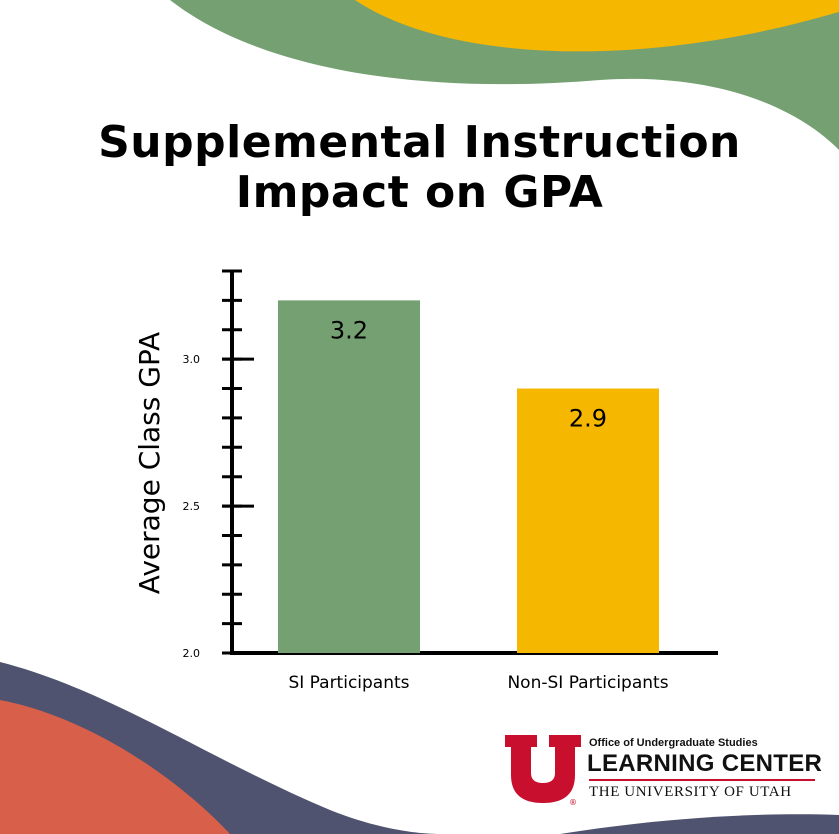 The height and width of the screenshot is (834, 839). I want to click on bar-value-label: 2.9, so click(588, 419).